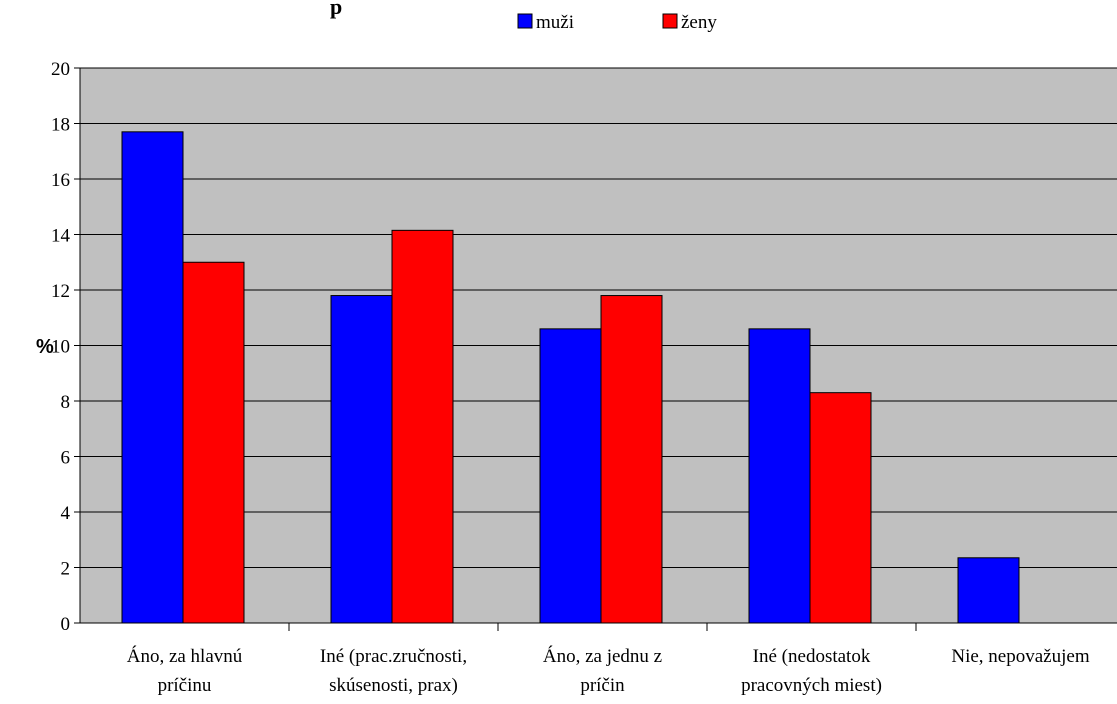 This screenshot has height=704, width=1117. Describe the element at coordinates (699, 22) in the screenshot. I see `legend-label-zeny: ženy` at that location.